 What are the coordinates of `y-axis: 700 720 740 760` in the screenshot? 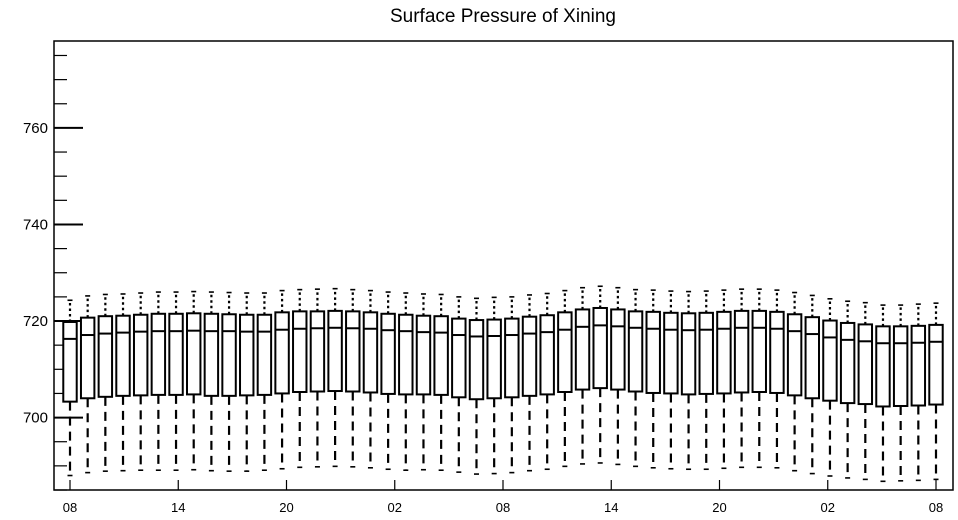 It's located at (53, 272).